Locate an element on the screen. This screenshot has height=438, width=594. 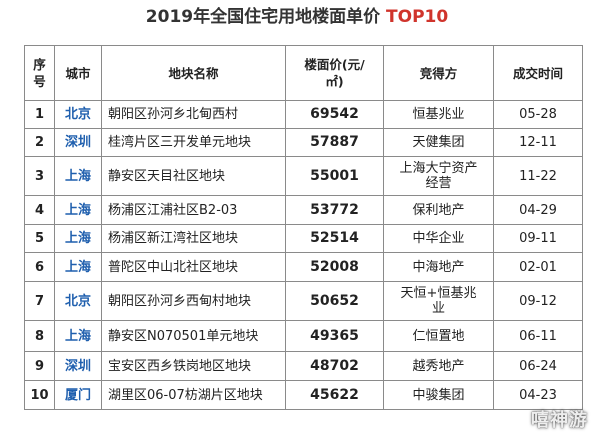
row-winner: 中骏集团 is located at coordinates (438, 395).